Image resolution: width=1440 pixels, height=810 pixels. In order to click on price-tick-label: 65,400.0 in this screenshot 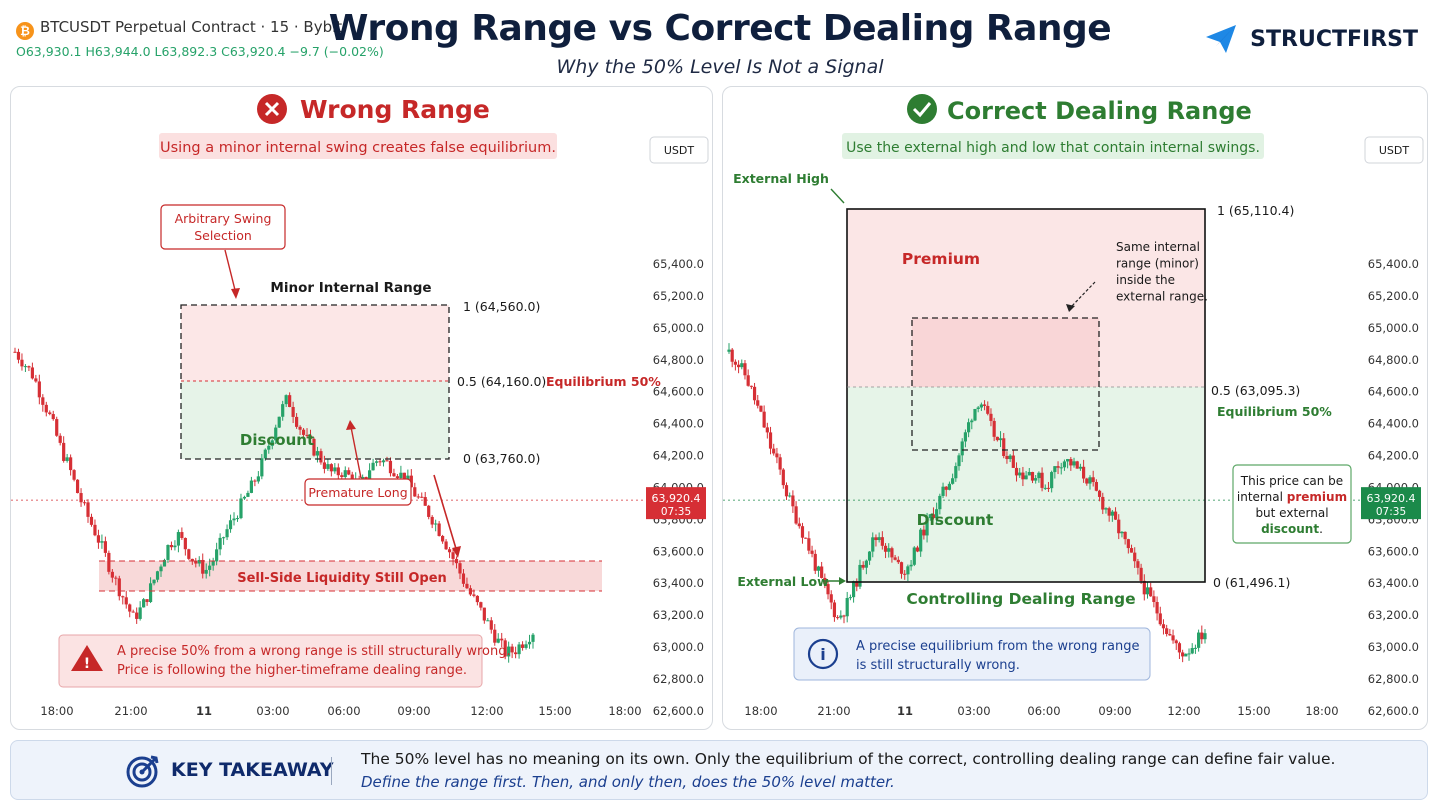, I will do `click(678, 264)`.